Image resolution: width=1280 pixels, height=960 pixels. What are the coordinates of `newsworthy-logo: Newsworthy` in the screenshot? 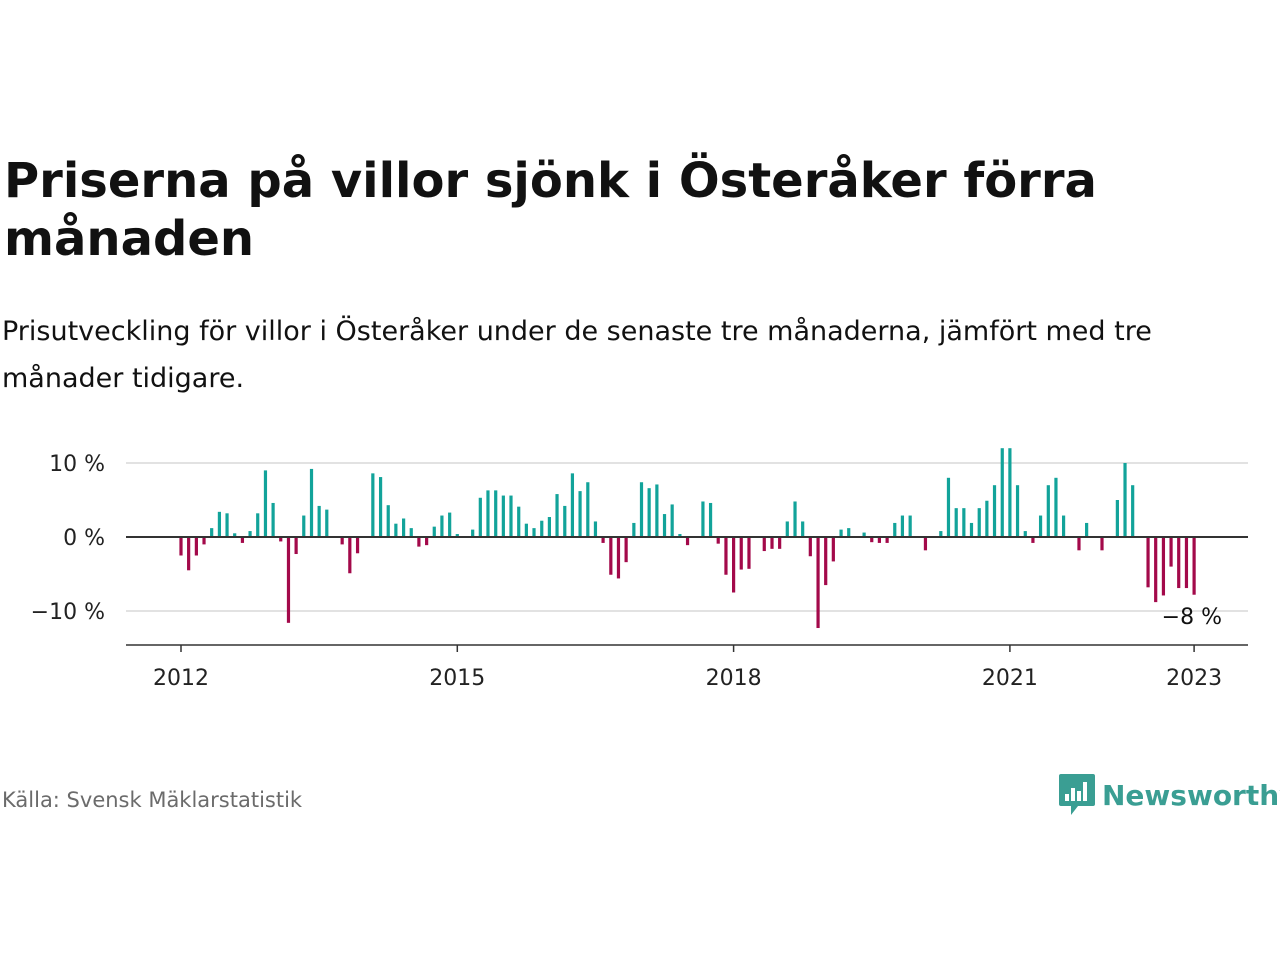 It's located at (1169, 795).